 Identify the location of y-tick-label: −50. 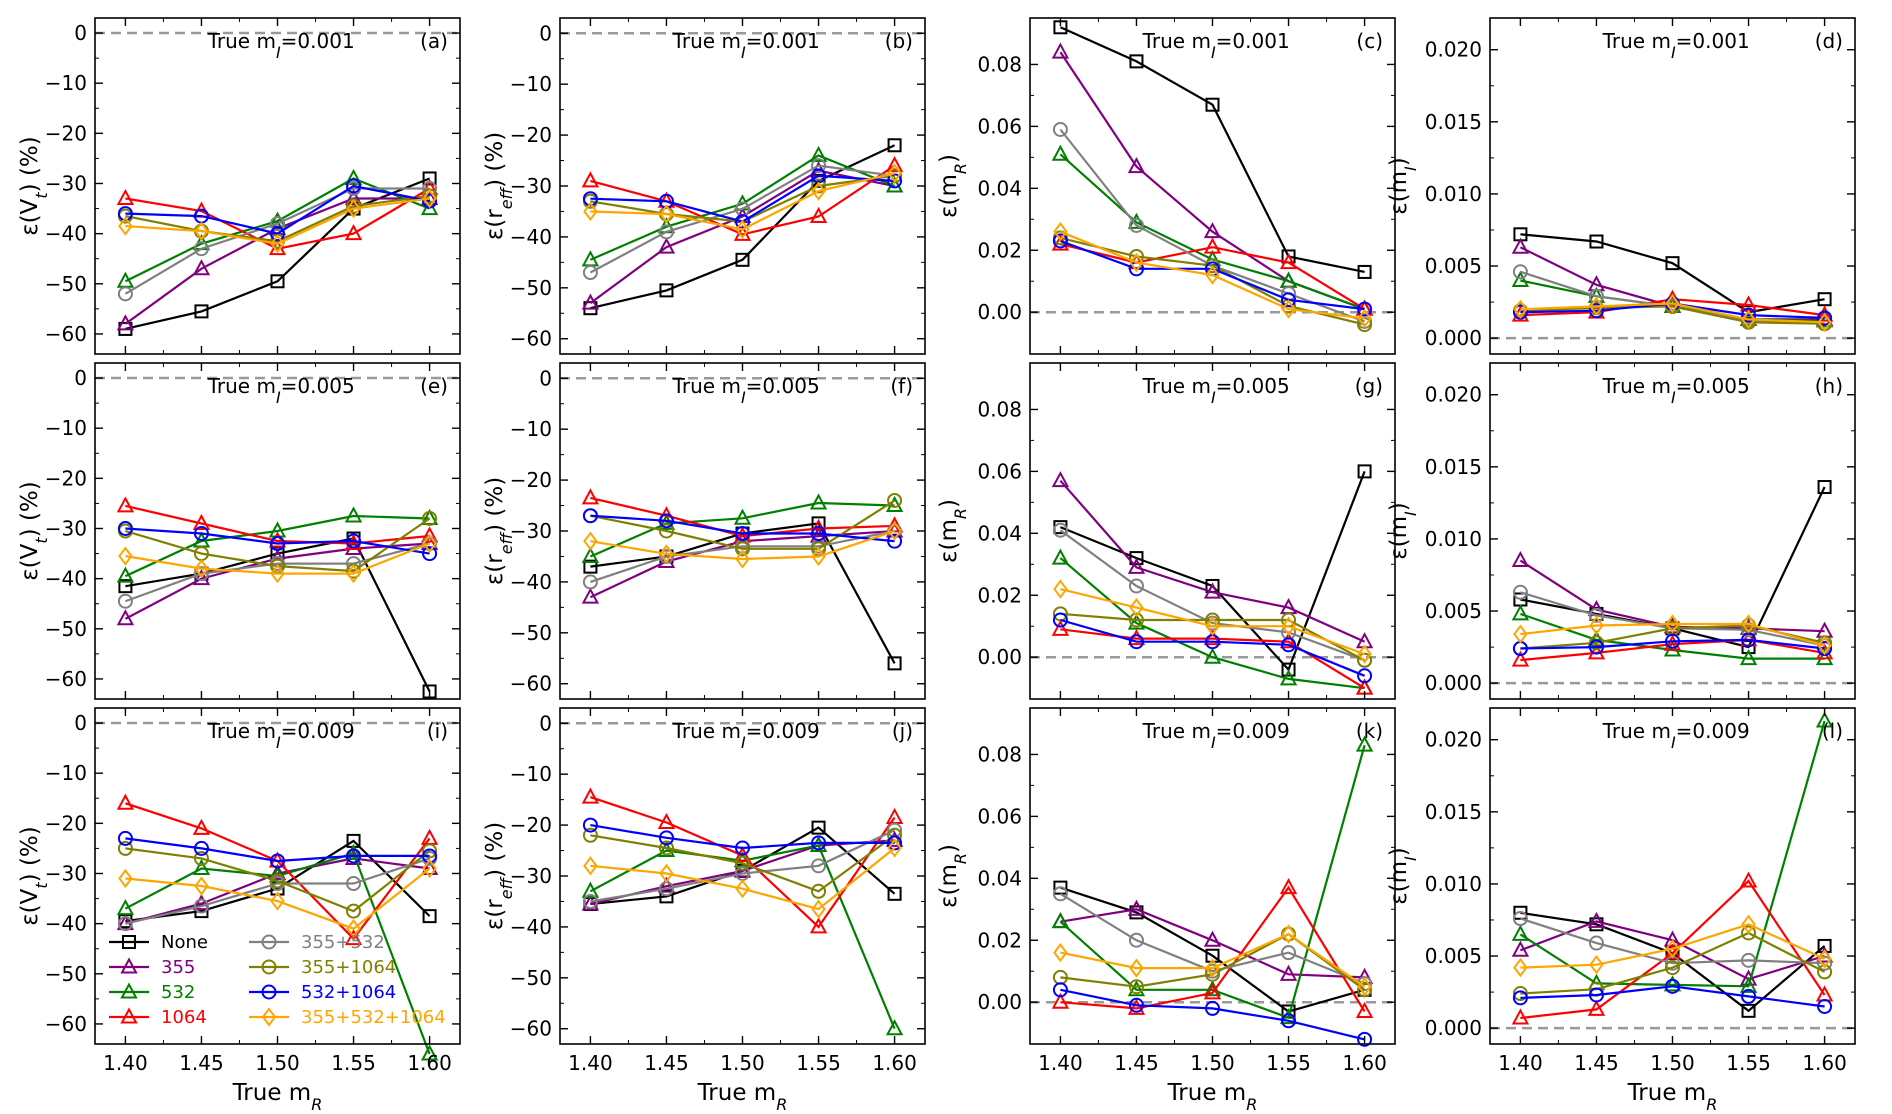
(66, 974).